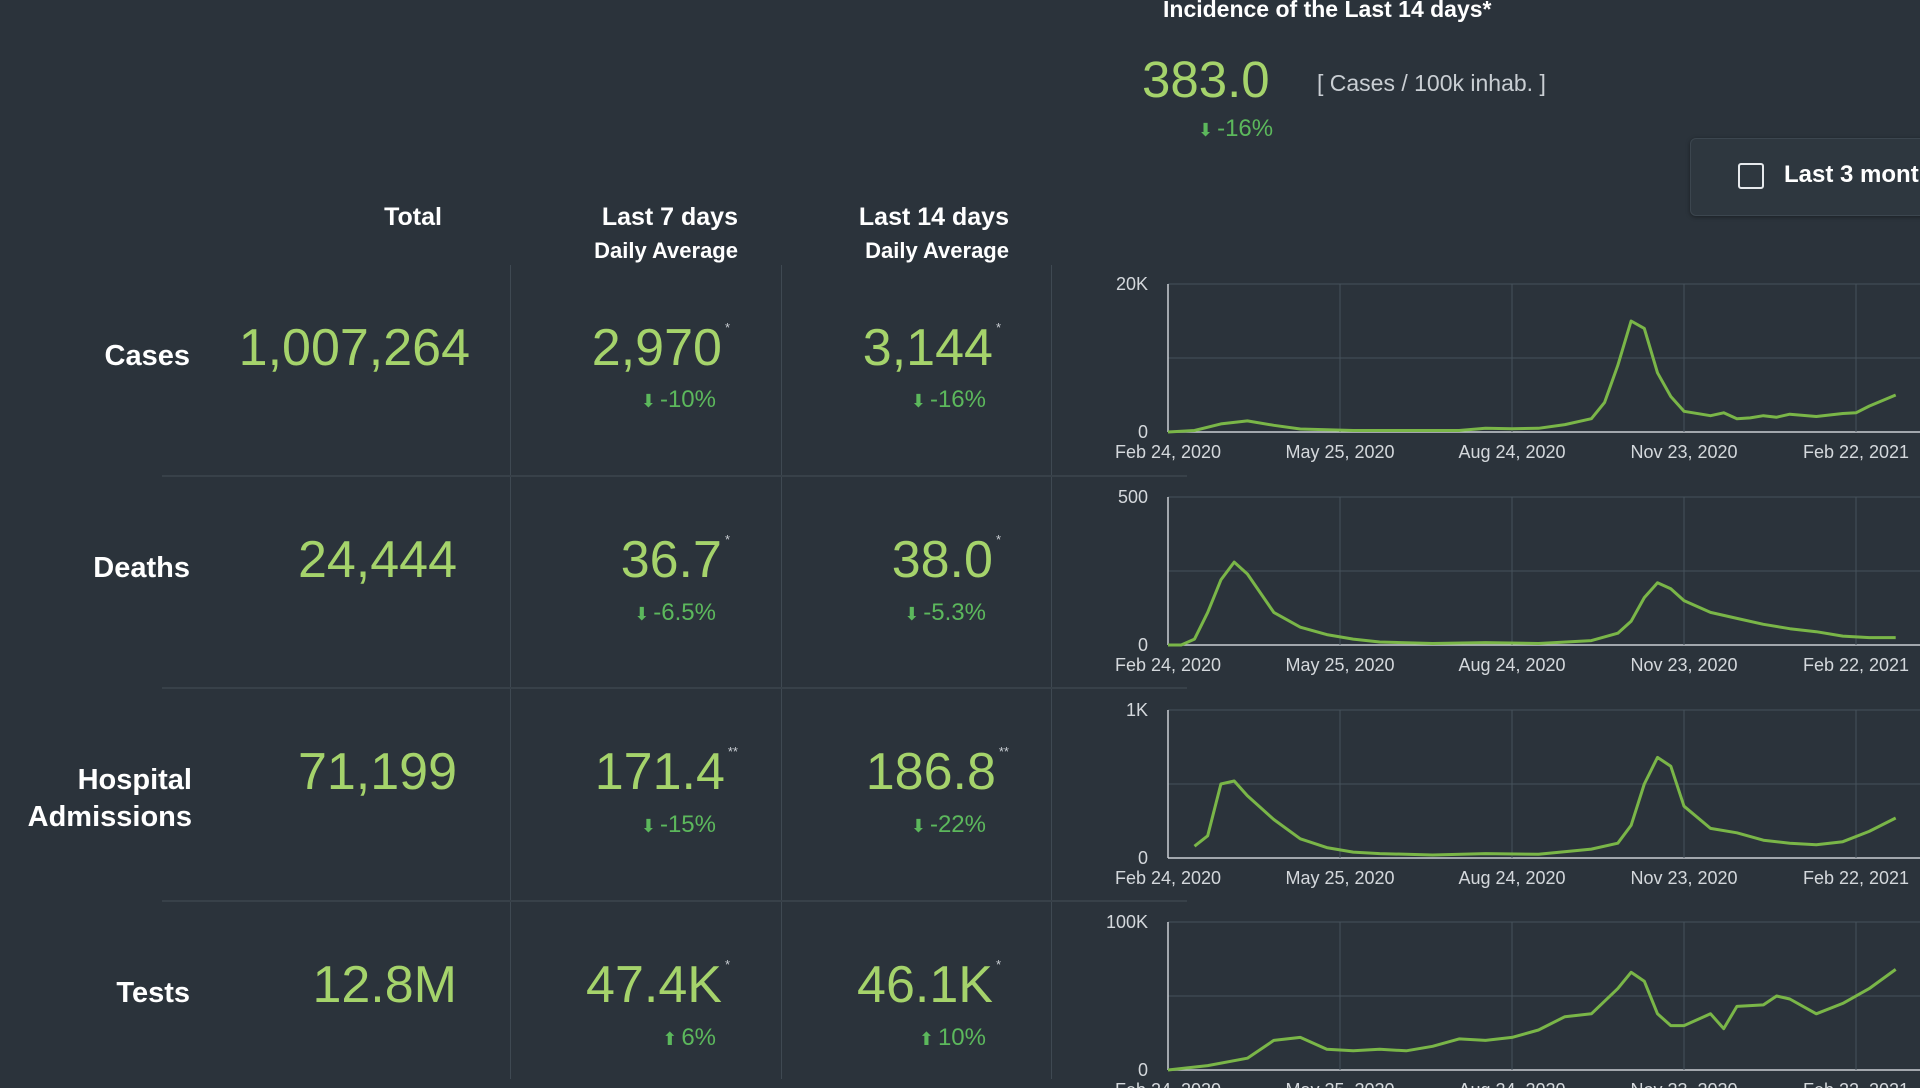 The image size is (1920, 1088). I want to click on avg14-value: 3,144 *, so click(885, 348).